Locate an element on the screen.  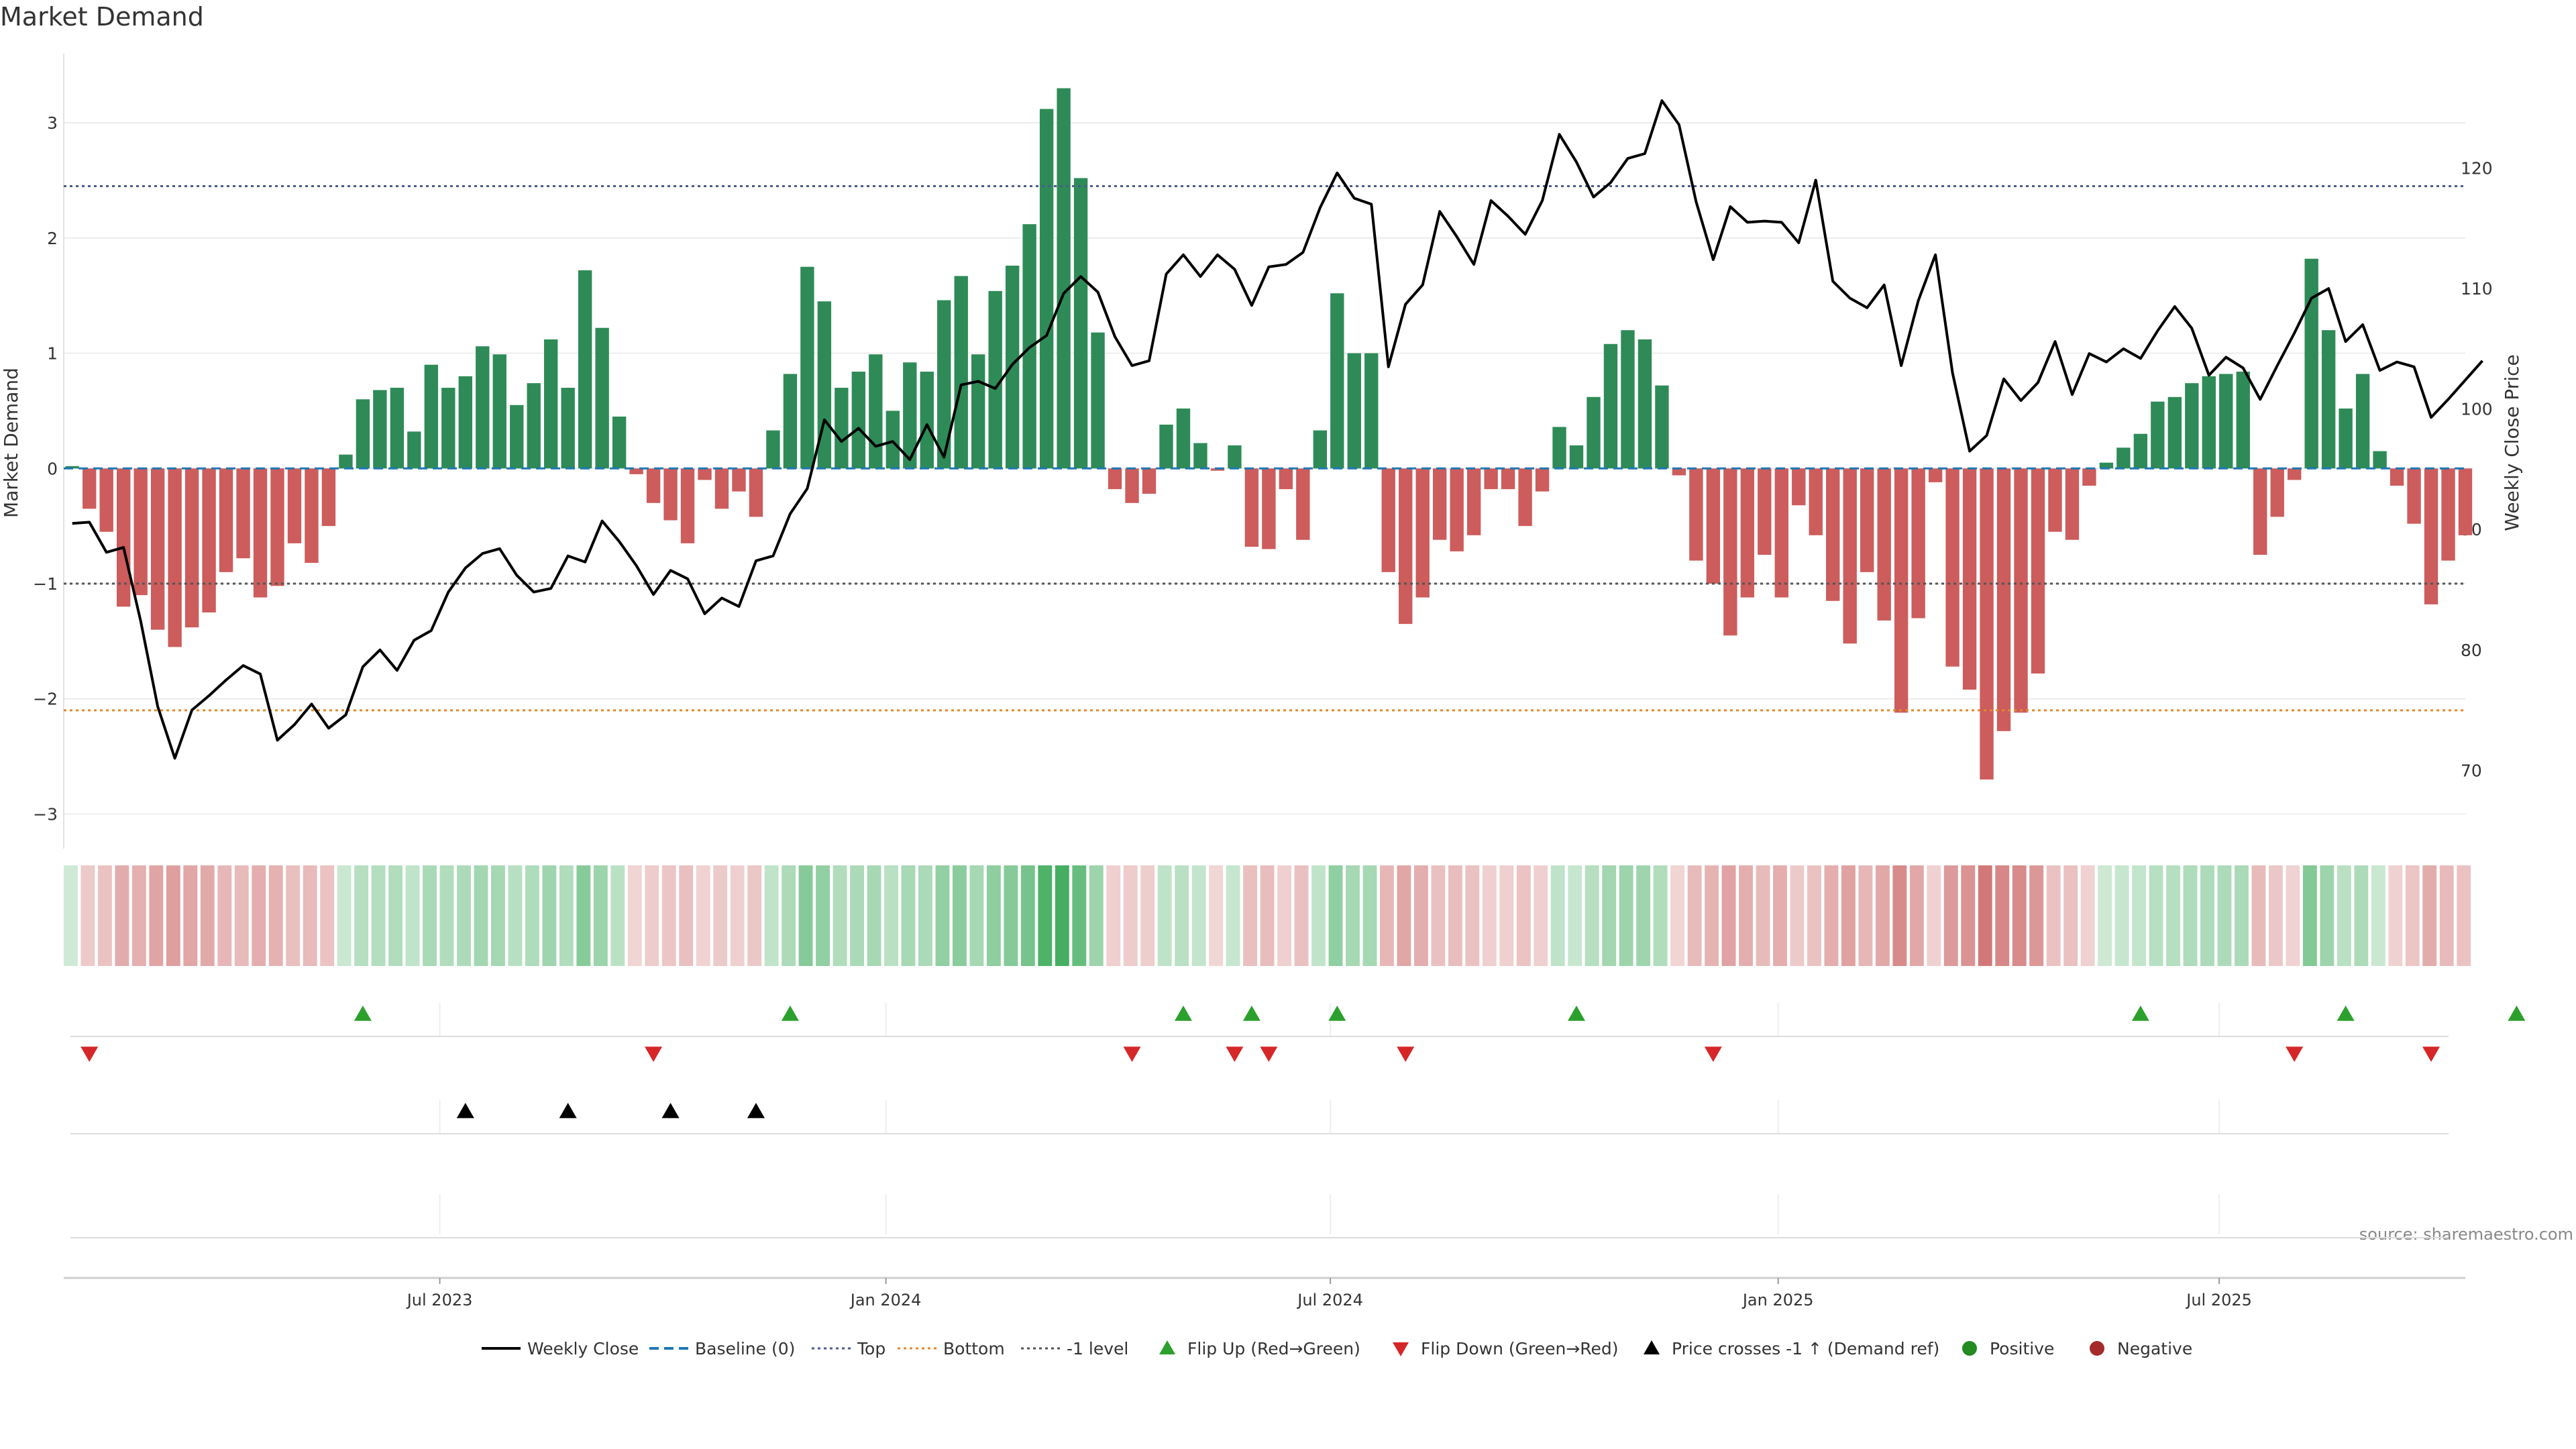
x-tick-label: Jan 2024 is located at coordinates (885, 1300).